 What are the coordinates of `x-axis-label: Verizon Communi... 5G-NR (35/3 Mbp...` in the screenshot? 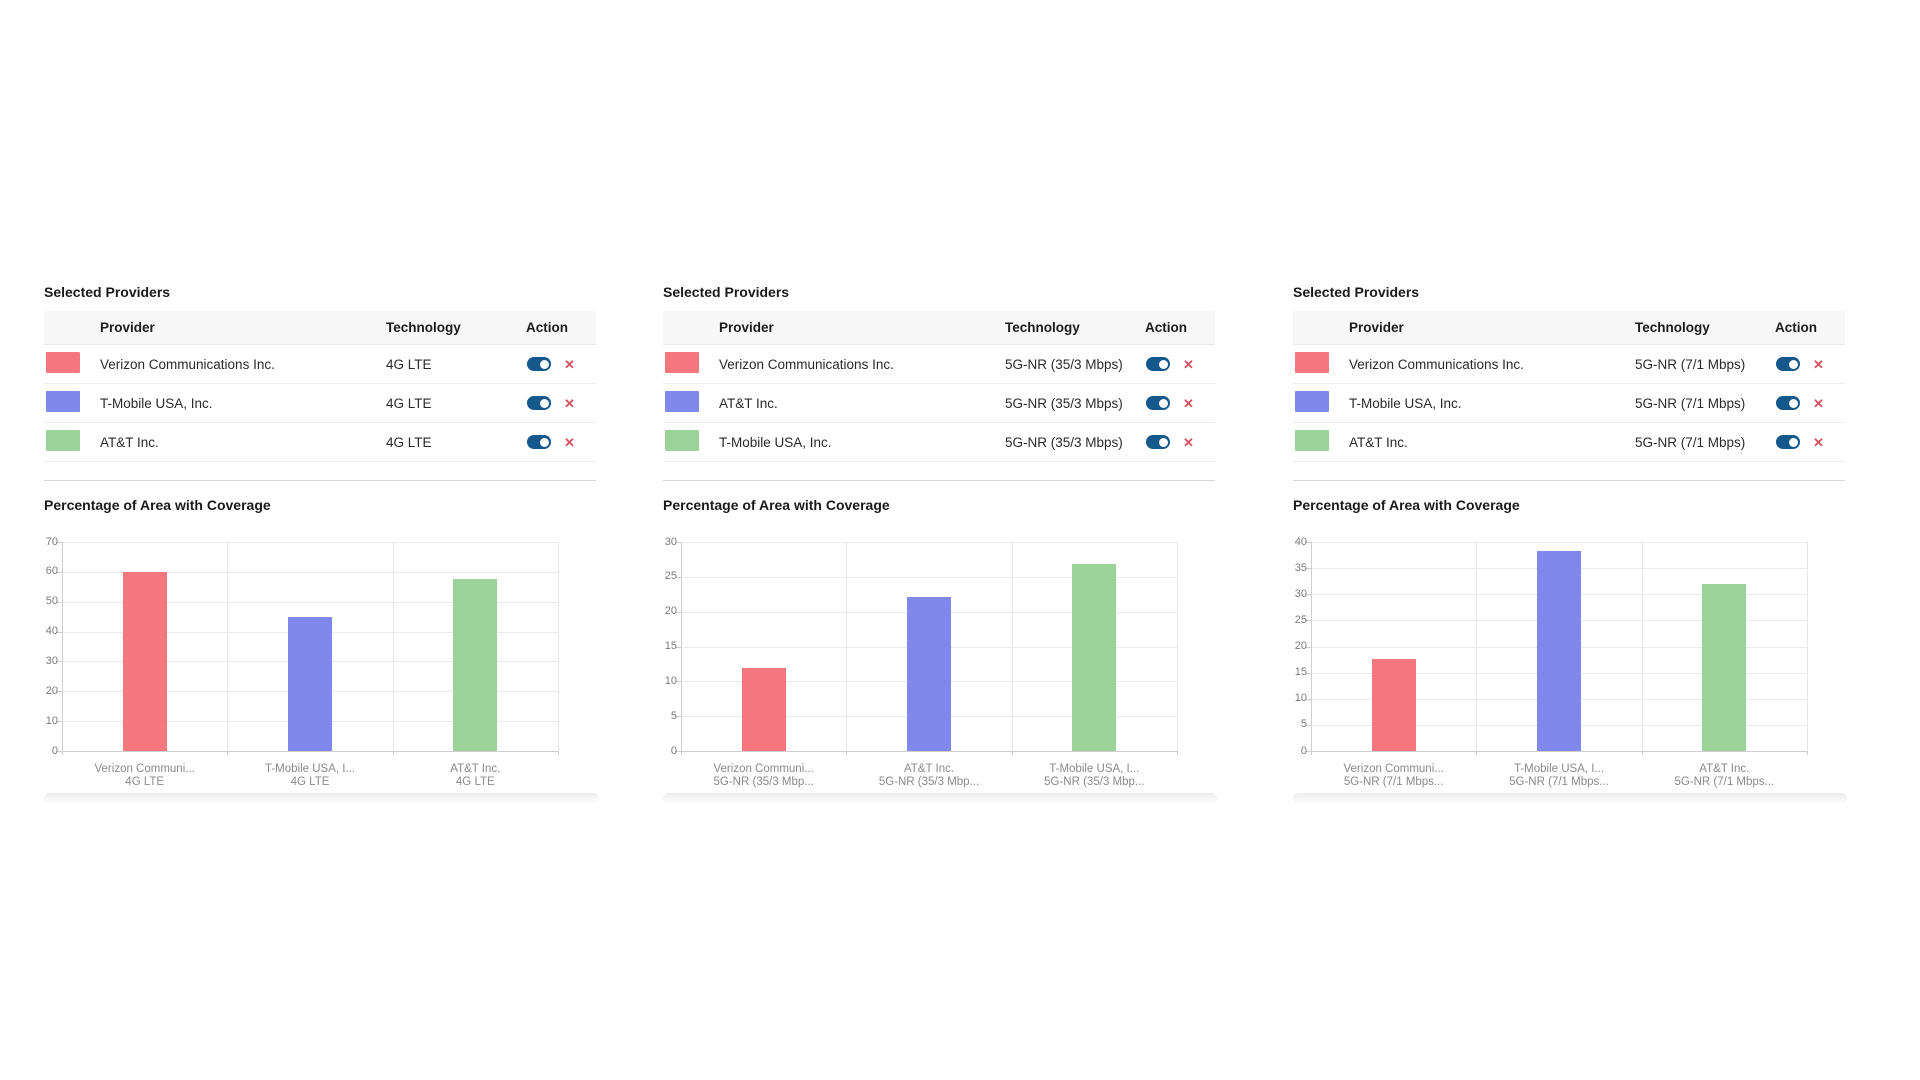 It's located at (763, 775).